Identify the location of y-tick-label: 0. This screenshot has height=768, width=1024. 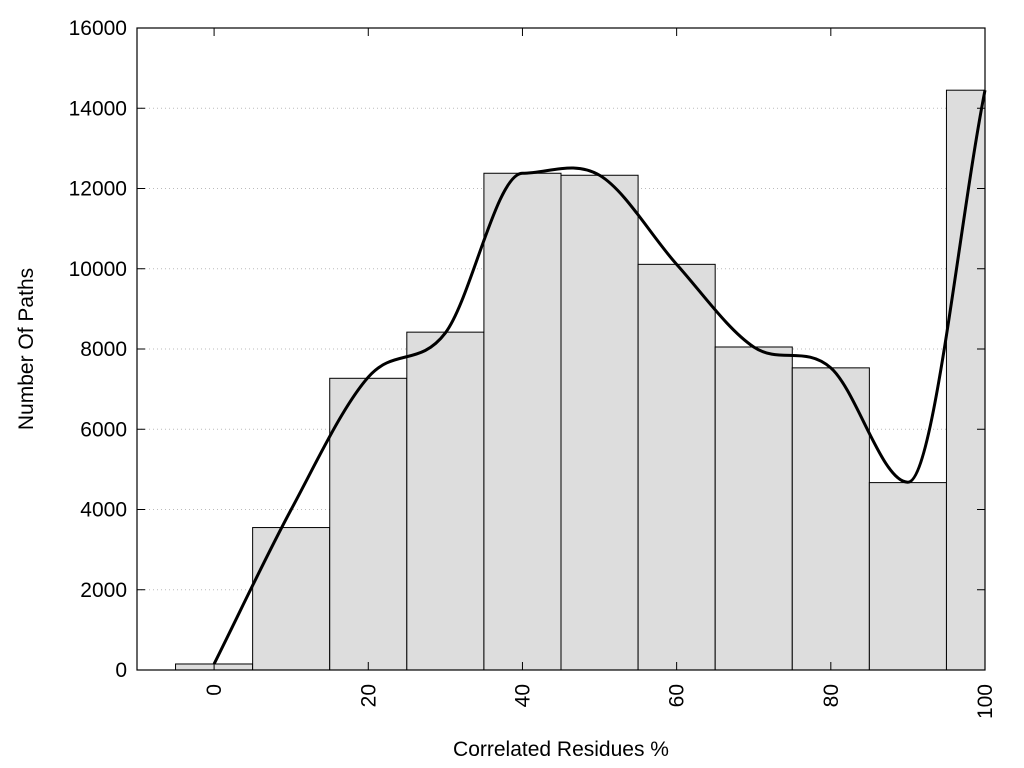
(121, 670).